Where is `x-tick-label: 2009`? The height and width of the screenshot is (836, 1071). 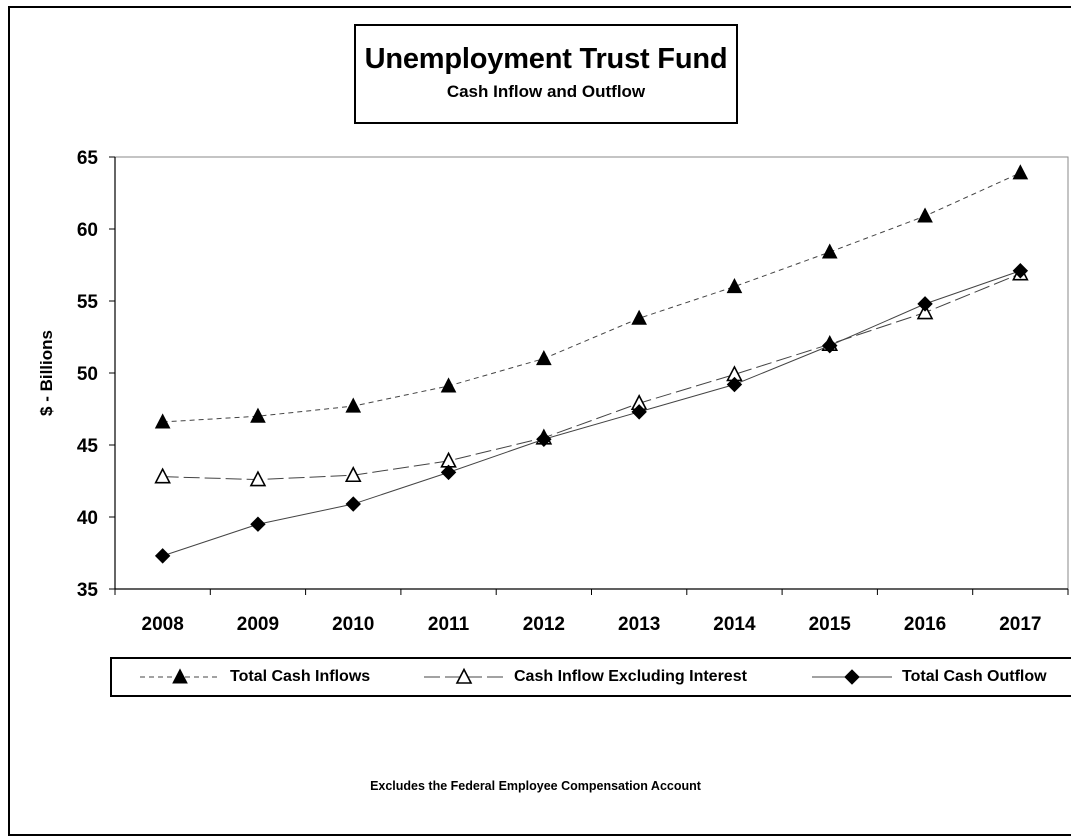 x-tick-label: 2009 is located at coordinates (258, 624).